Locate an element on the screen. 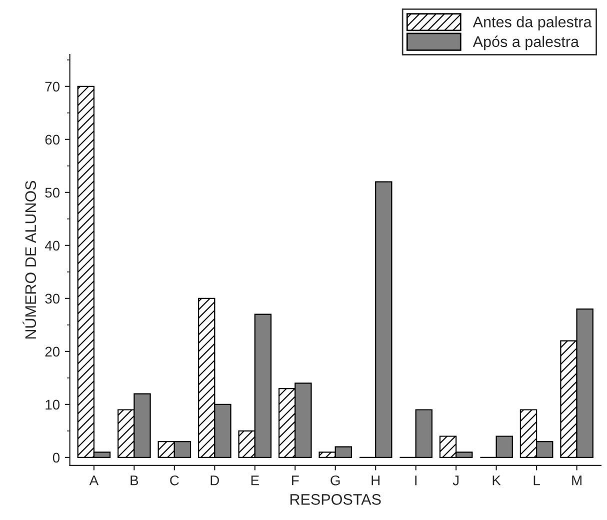 The width and height of the screenshot is (607, 520). x-tick-label: J is located at coordinates (455, 481).